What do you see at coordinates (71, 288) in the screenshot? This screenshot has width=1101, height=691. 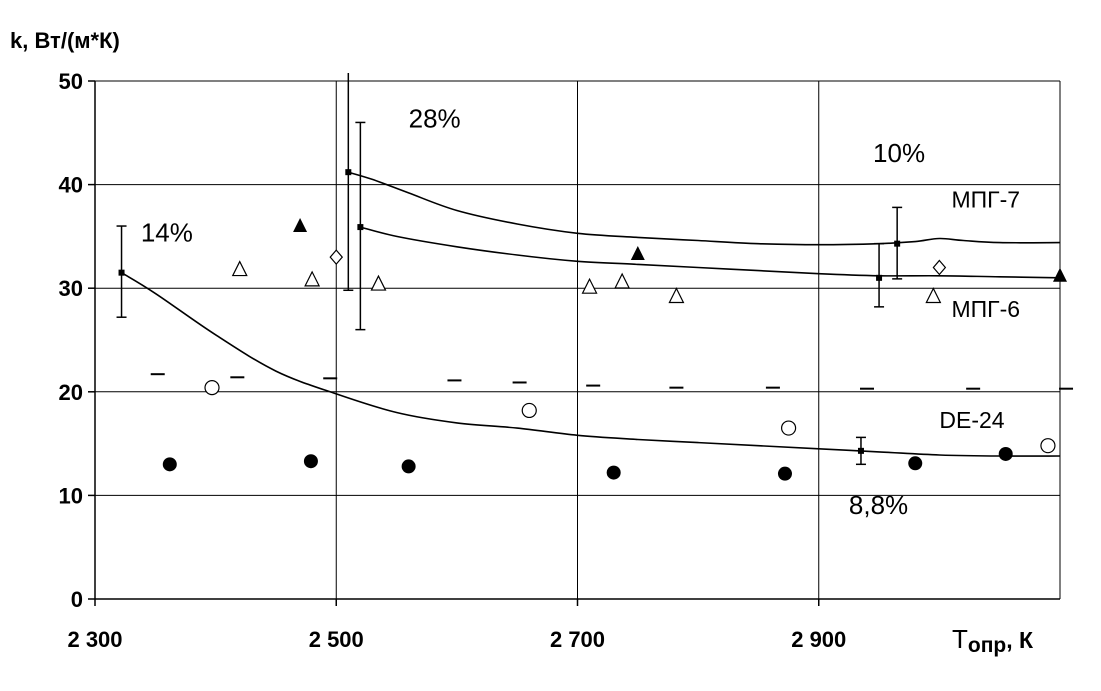 I see `y-tick-label: 30` at bounding box center [71, 288].